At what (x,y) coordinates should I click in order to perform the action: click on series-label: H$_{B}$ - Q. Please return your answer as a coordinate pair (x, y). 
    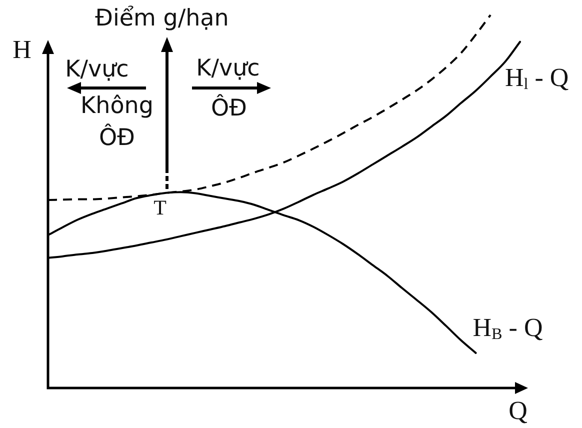
    Looking at the image, I should click on (507, 328).